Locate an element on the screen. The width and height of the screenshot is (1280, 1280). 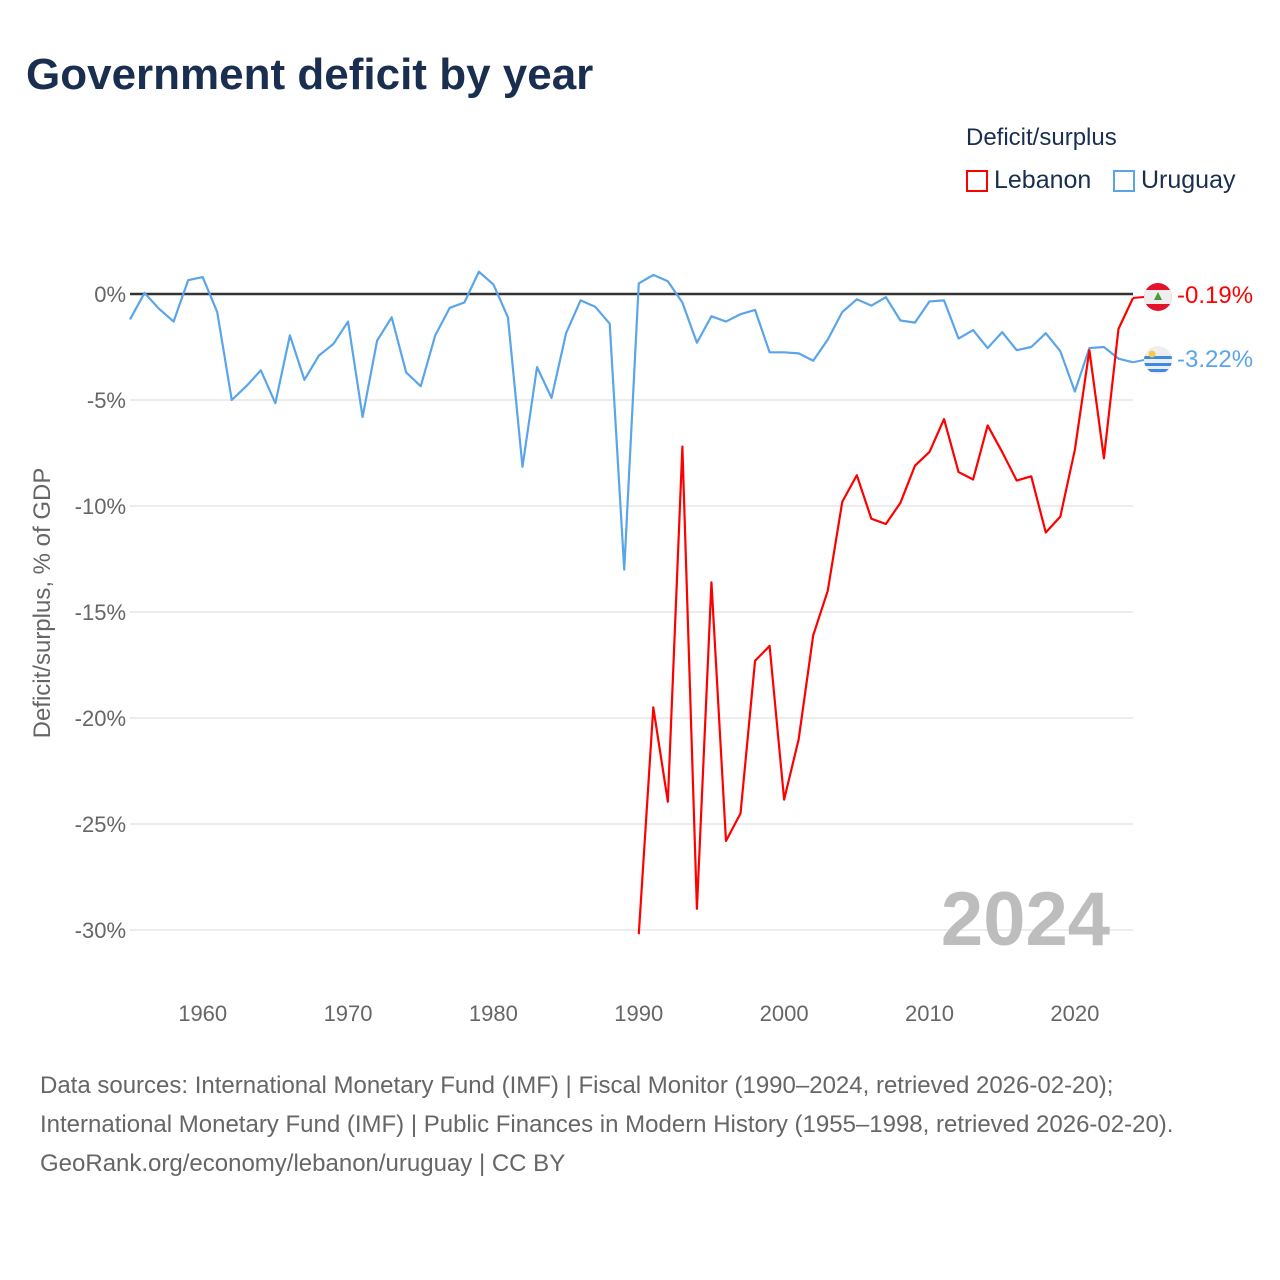
y-tick-label: -20% is located at coordinates (100, 718).